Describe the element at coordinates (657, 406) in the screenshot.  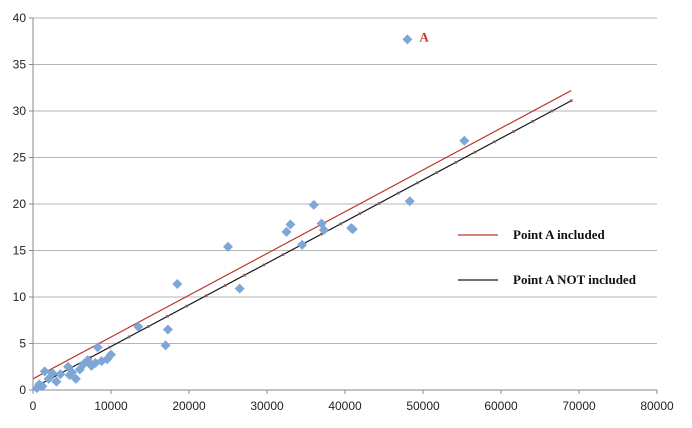
I see `x-tick-label-8: 80000` at that location.